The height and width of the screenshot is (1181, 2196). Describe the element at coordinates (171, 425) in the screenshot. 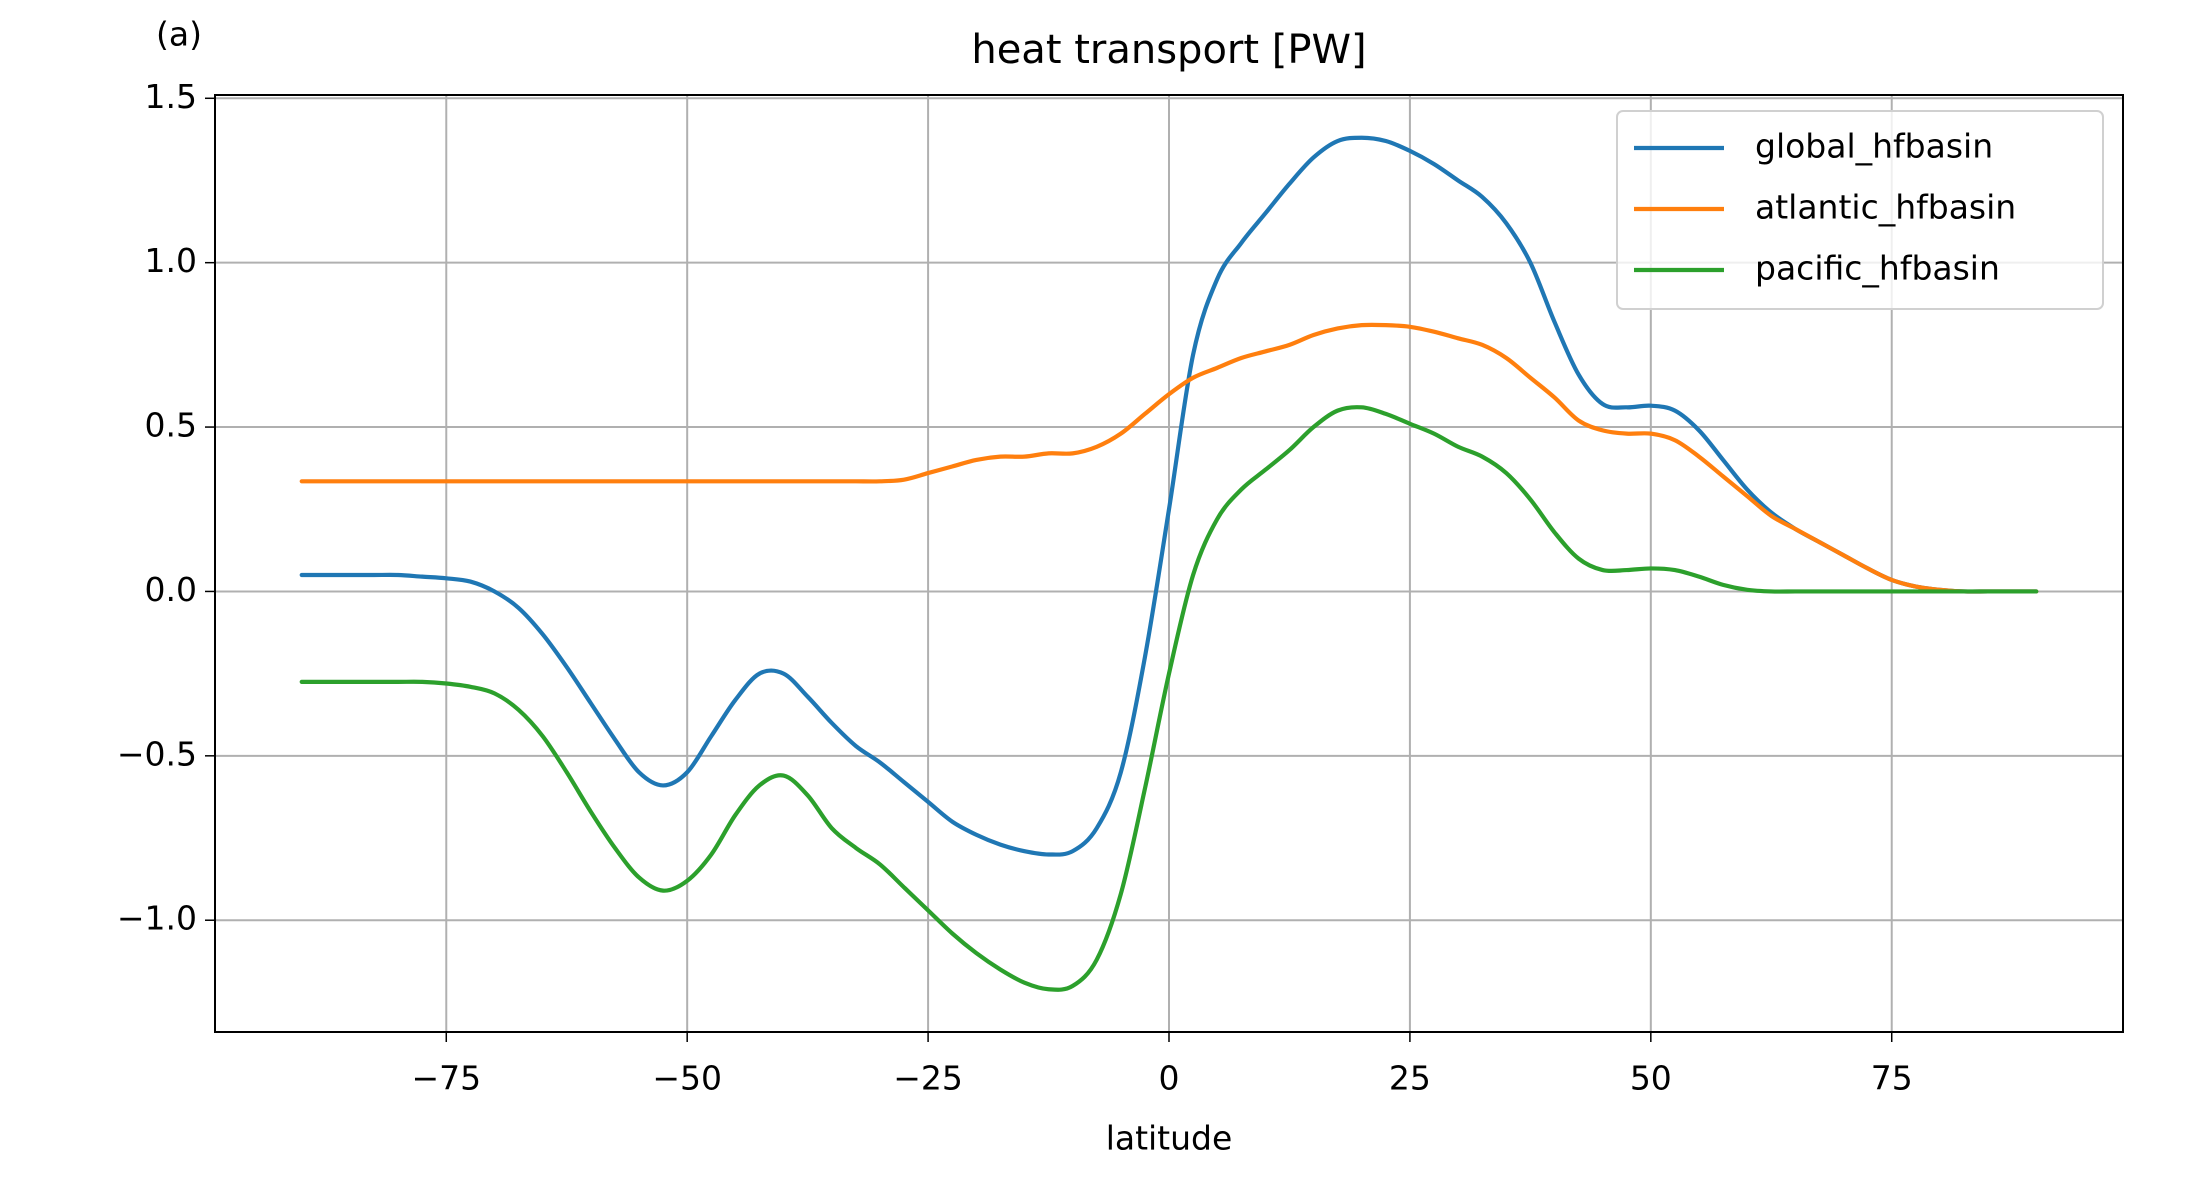

I see `y-tick-label: 0.5` at that location.